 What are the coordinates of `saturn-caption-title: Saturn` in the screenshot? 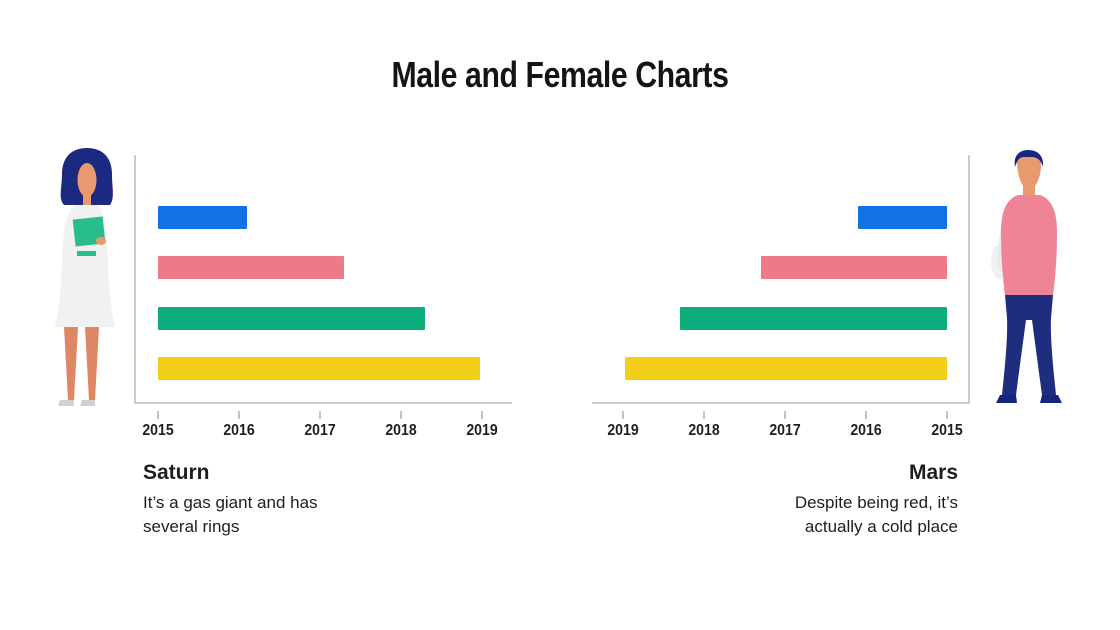 It's located at (176, 472).